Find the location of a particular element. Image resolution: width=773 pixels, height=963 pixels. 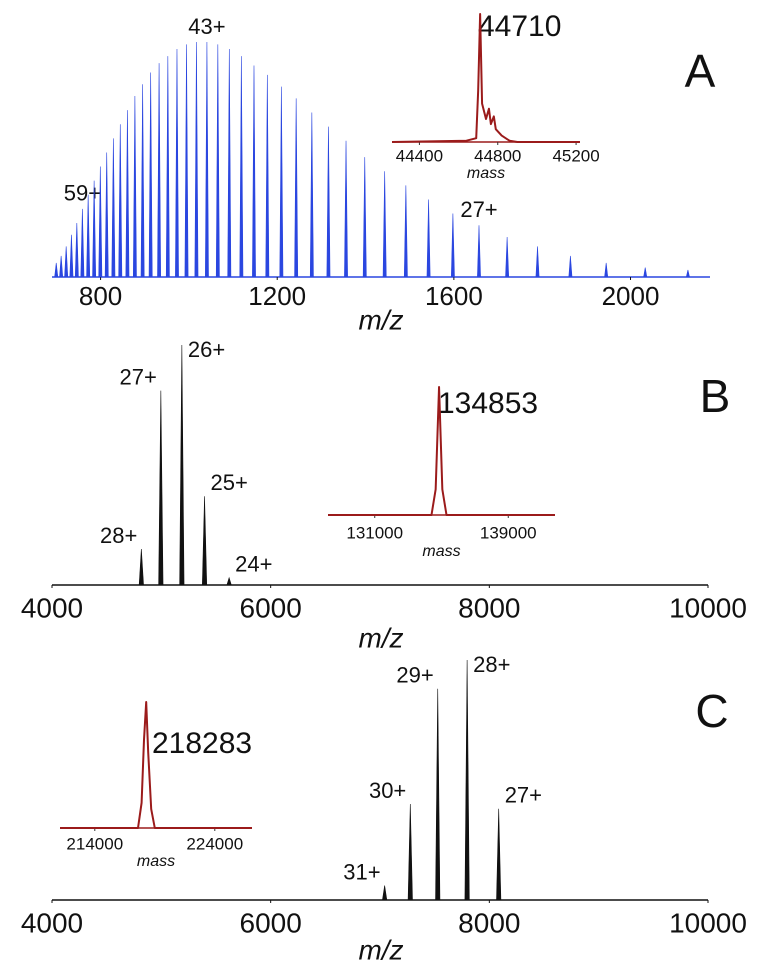

charge-label: 25+ is located at coordinates (229, 482).